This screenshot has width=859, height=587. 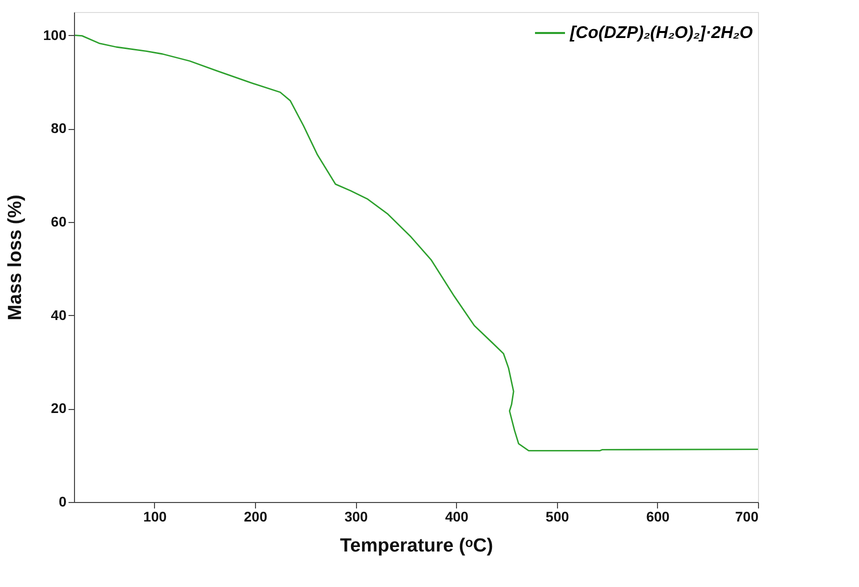 What do you see at coordinates (58, 222) in the screenshot?
I see `y-tick-label: 60` at bounding box center [58, 222].